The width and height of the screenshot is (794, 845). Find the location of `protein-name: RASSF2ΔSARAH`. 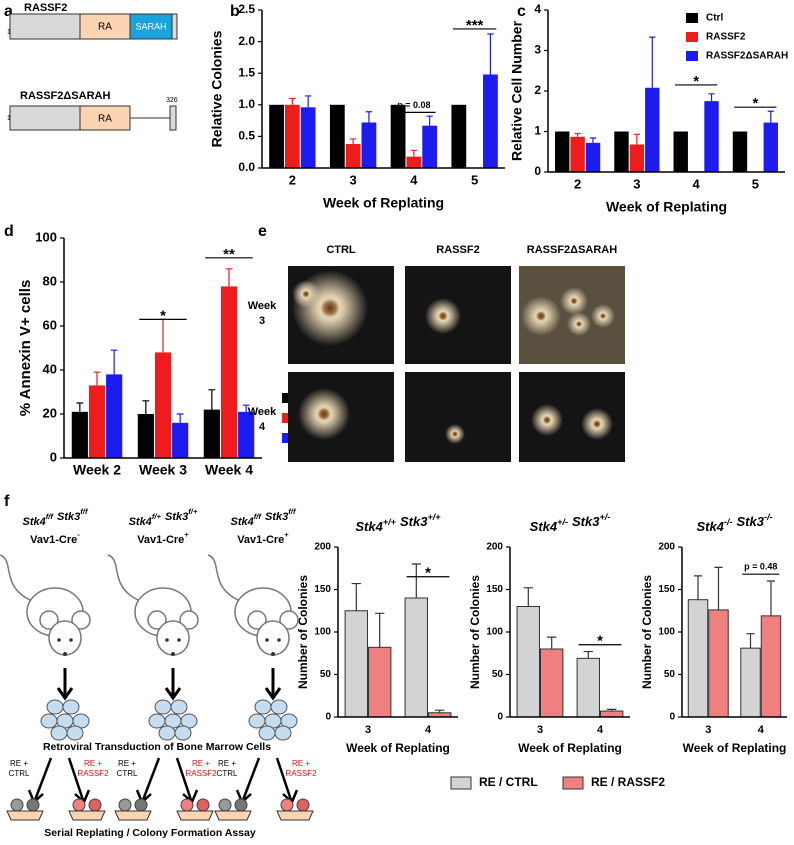

protein-name: RASSF2ΔSARAH is located at coordinates (65, 96).